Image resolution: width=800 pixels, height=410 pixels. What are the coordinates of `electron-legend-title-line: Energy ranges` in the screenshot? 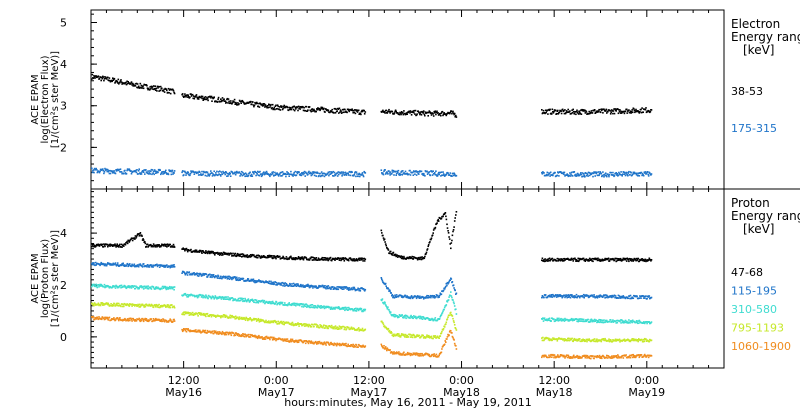 It's located at (765, 37).